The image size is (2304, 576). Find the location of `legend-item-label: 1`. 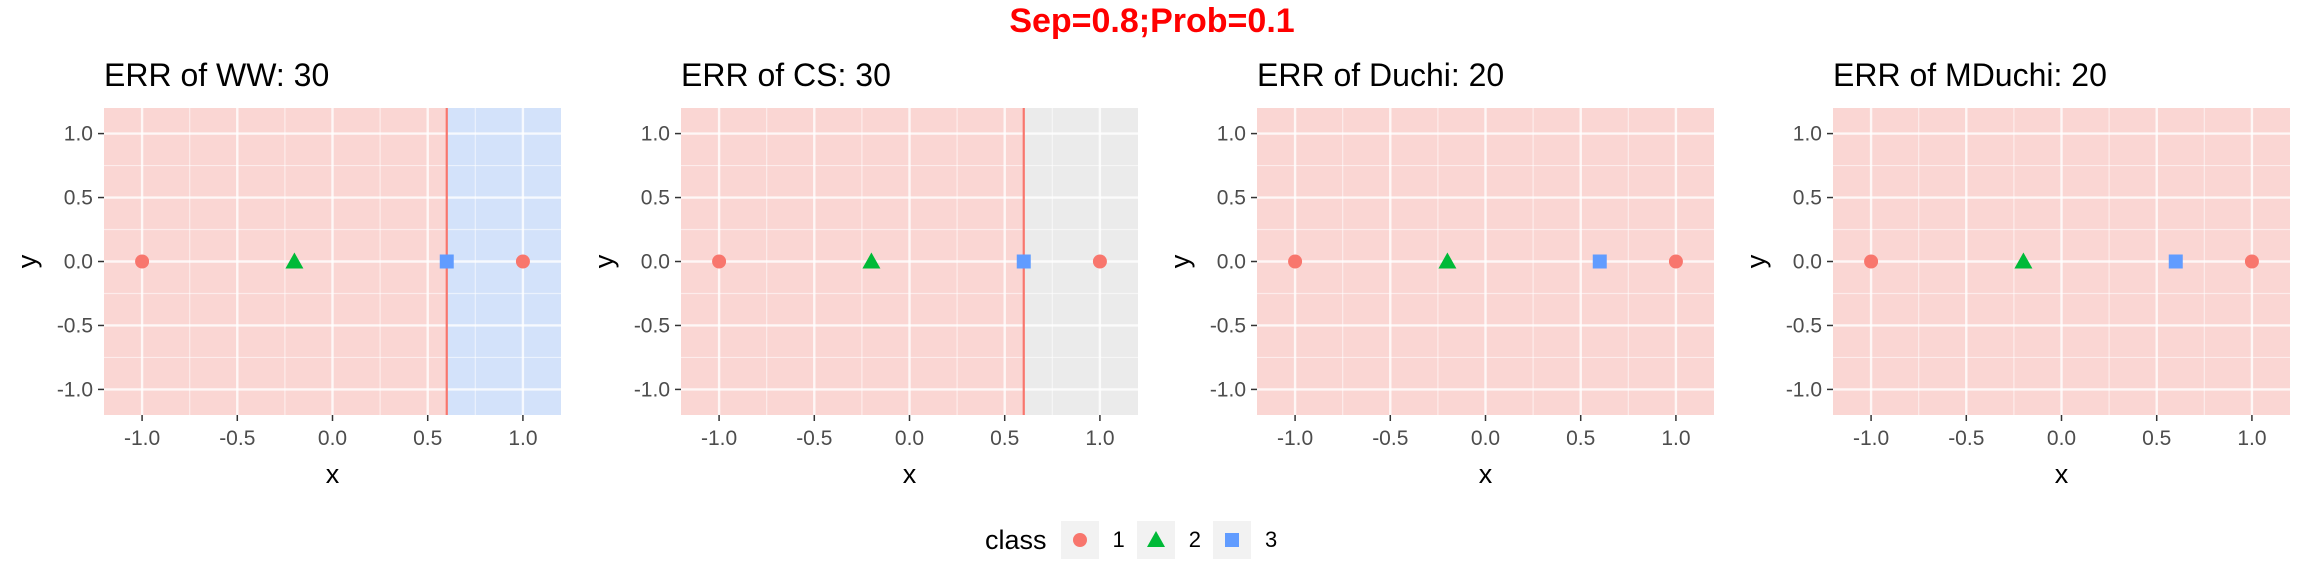

legend-item-label: 1 is located at coordinates (1118, 539).